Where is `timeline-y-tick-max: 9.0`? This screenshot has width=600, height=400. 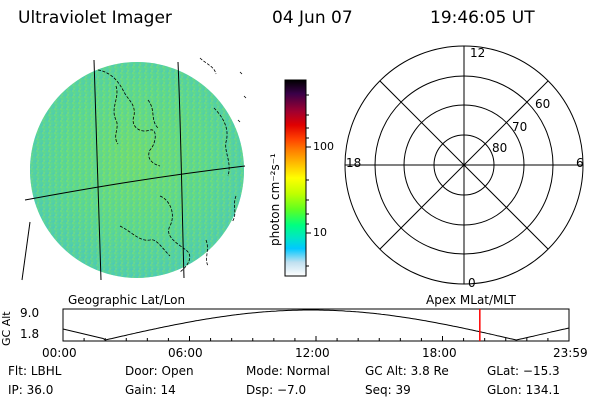 timeline-y-tick-max: 9.0 is located at coordinates (30, 313).